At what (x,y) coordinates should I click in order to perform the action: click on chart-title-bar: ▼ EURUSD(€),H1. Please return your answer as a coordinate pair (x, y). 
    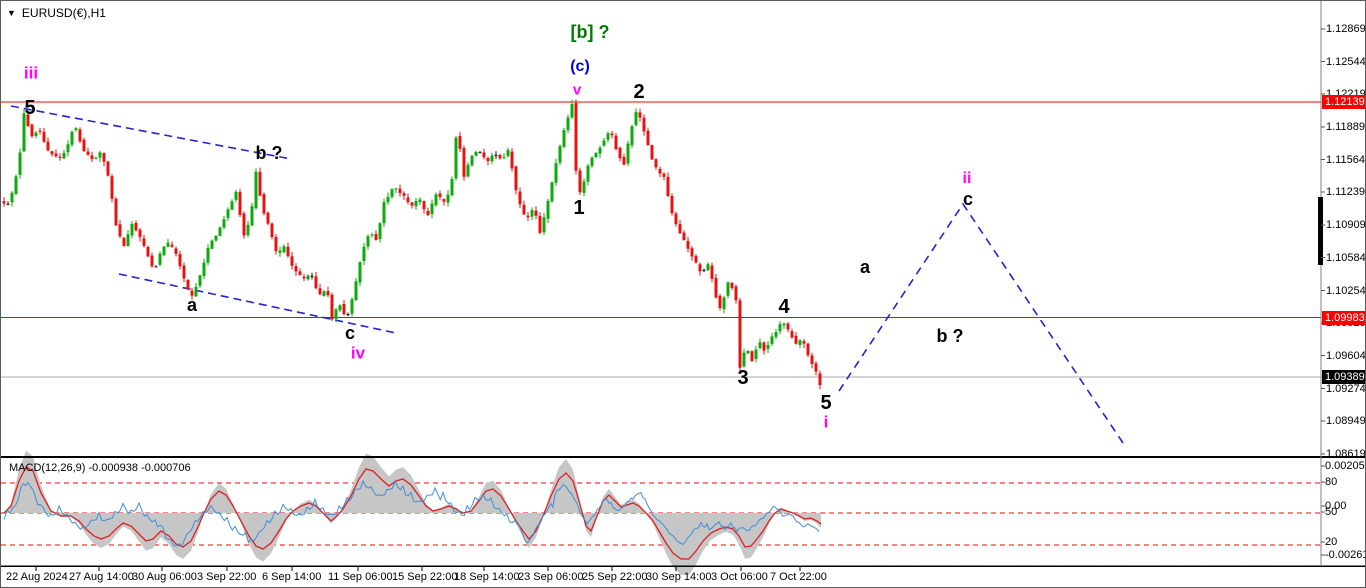
    Looking at the image, I should click on (56, 13).